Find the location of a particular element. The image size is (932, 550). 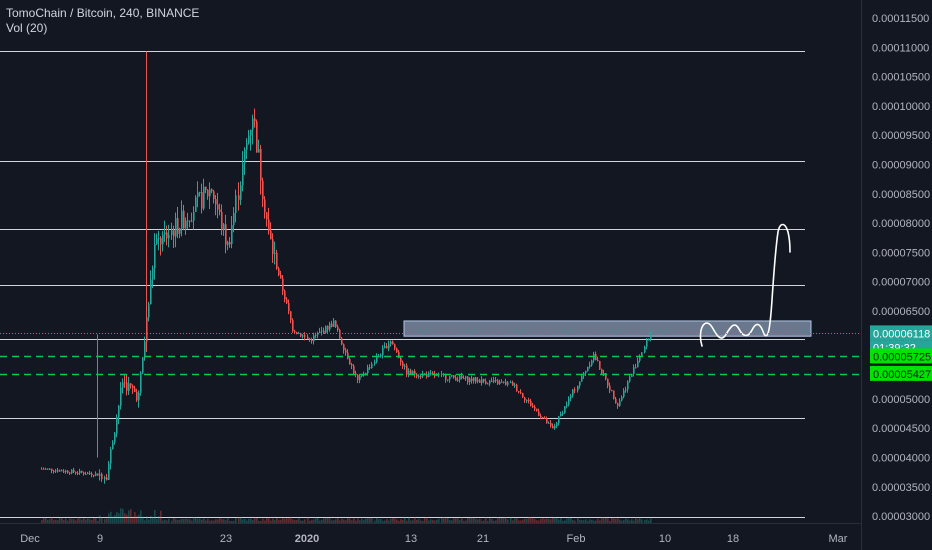

support-price-badge is located at coordinates (901, 373).